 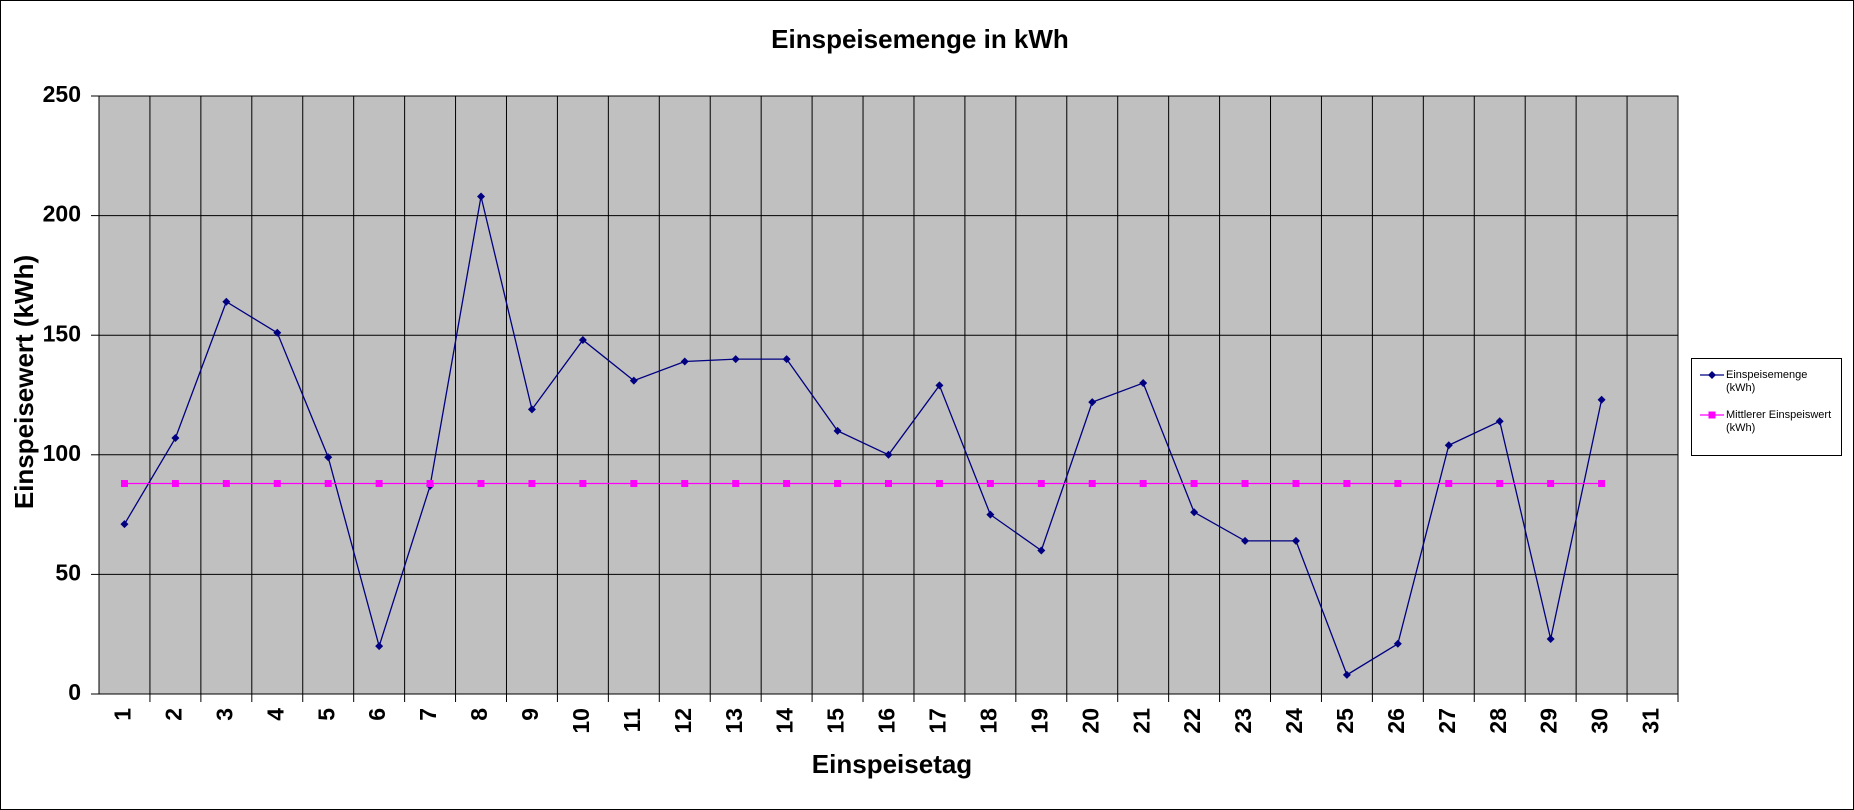 What do you see at coordinates (68, 572) in the screenshot?
I see `y-tick-label: 50` at bounding box center [68, 572].